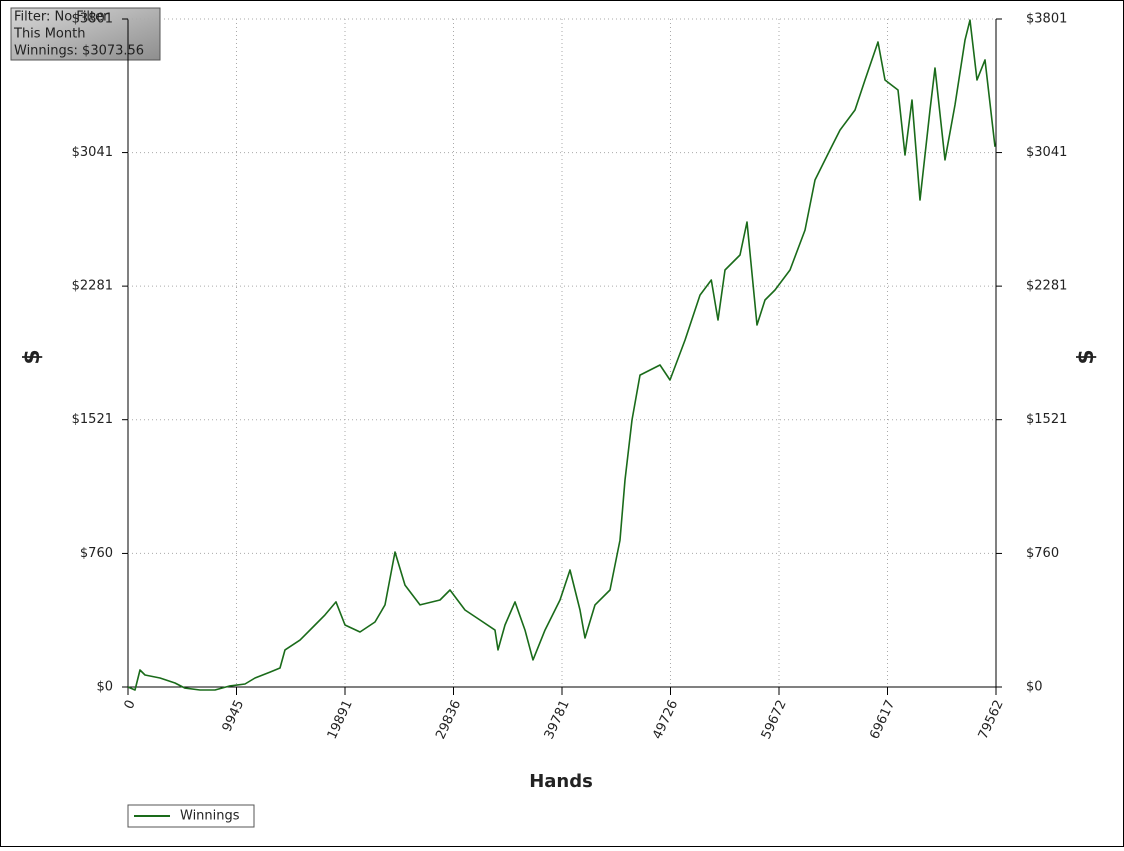 The height and width of the screenshot is (851, 1124). Describe the element at coordinates (1046, 419) in the screenshot. I see `y2-tick-label: $1521` at that location.